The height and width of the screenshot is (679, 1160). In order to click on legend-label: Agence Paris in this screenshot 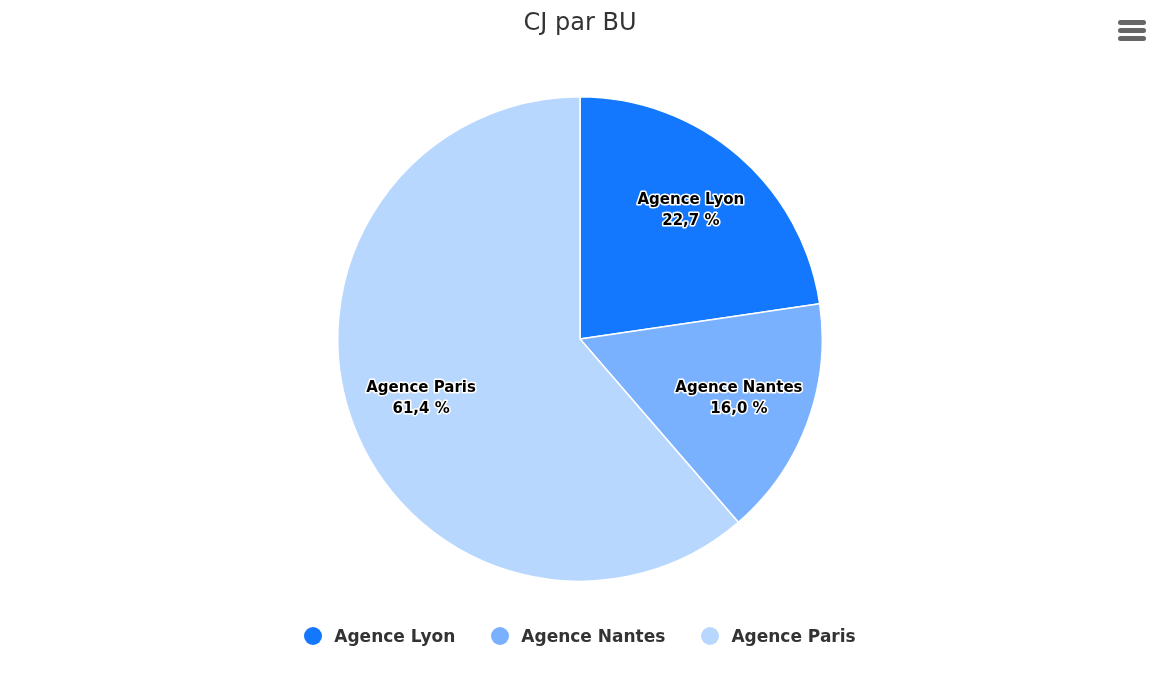, I will do `click(793, 636)`.